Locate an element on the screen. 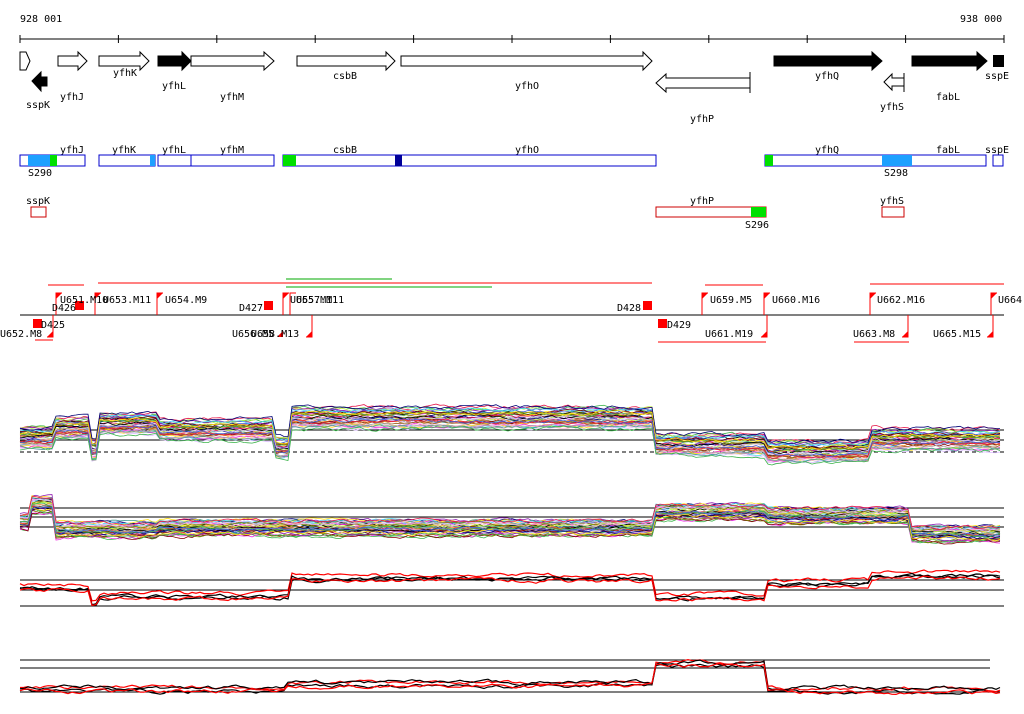  segment-label-U655: U655.M11 is located at coordinates (314, 300).